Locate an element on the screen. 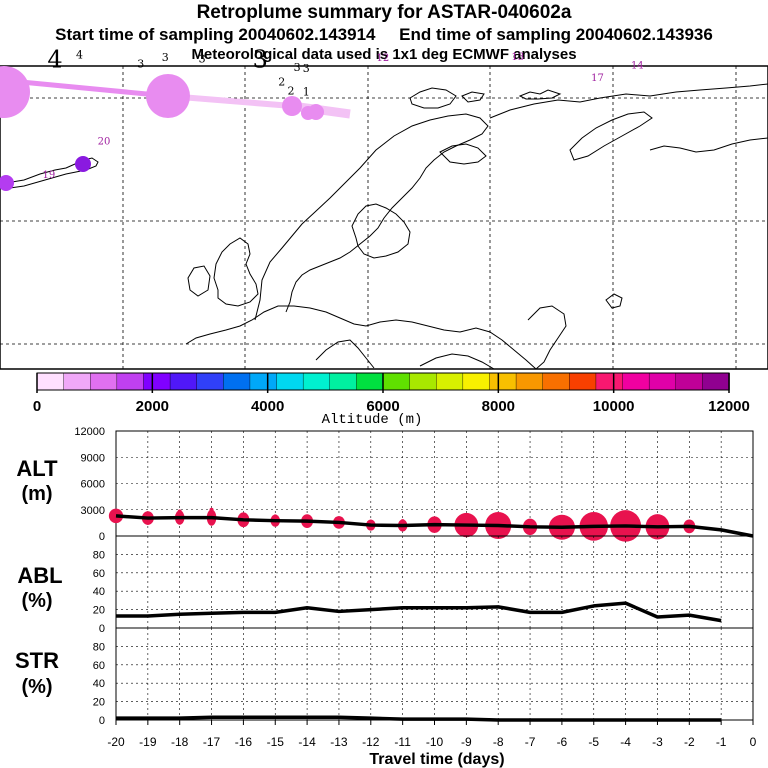  plume-day-label: 19 is located at coordinates (48, 175).